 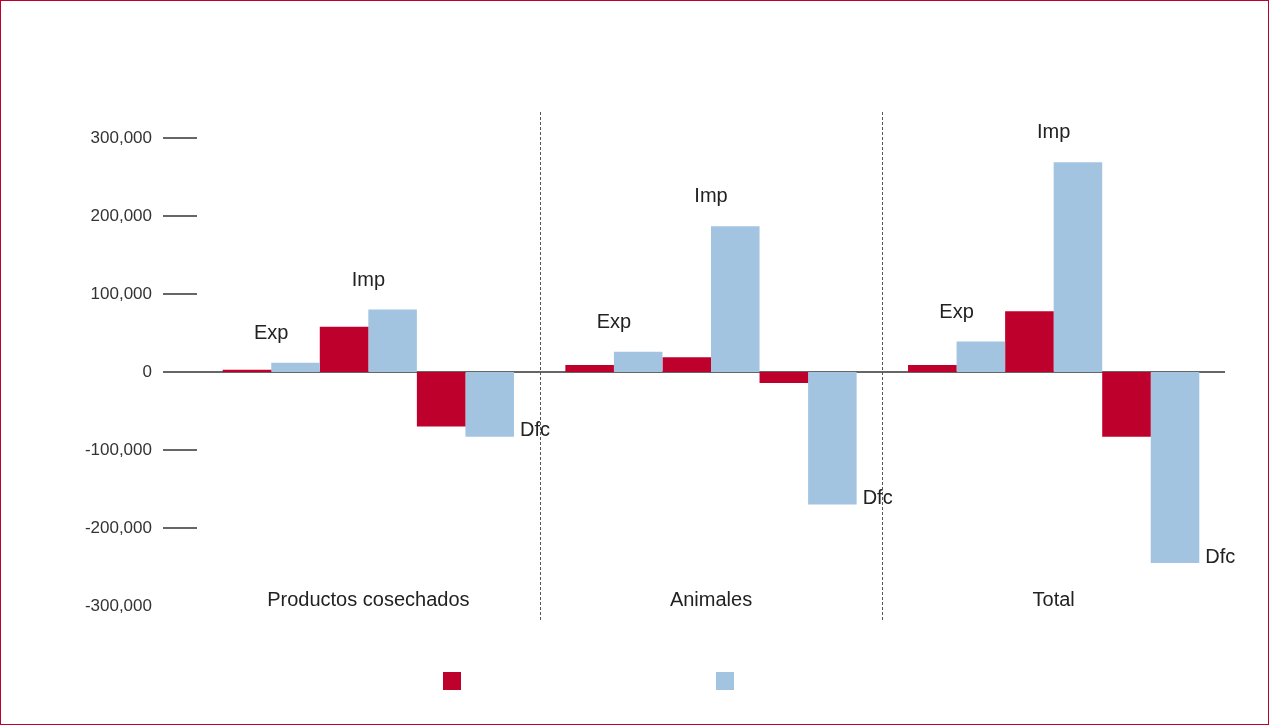 What do you see at coordinates (118, 449) in the screenshot?
I see `y-tick-label: -100,000` at bounding box center [118, 449].